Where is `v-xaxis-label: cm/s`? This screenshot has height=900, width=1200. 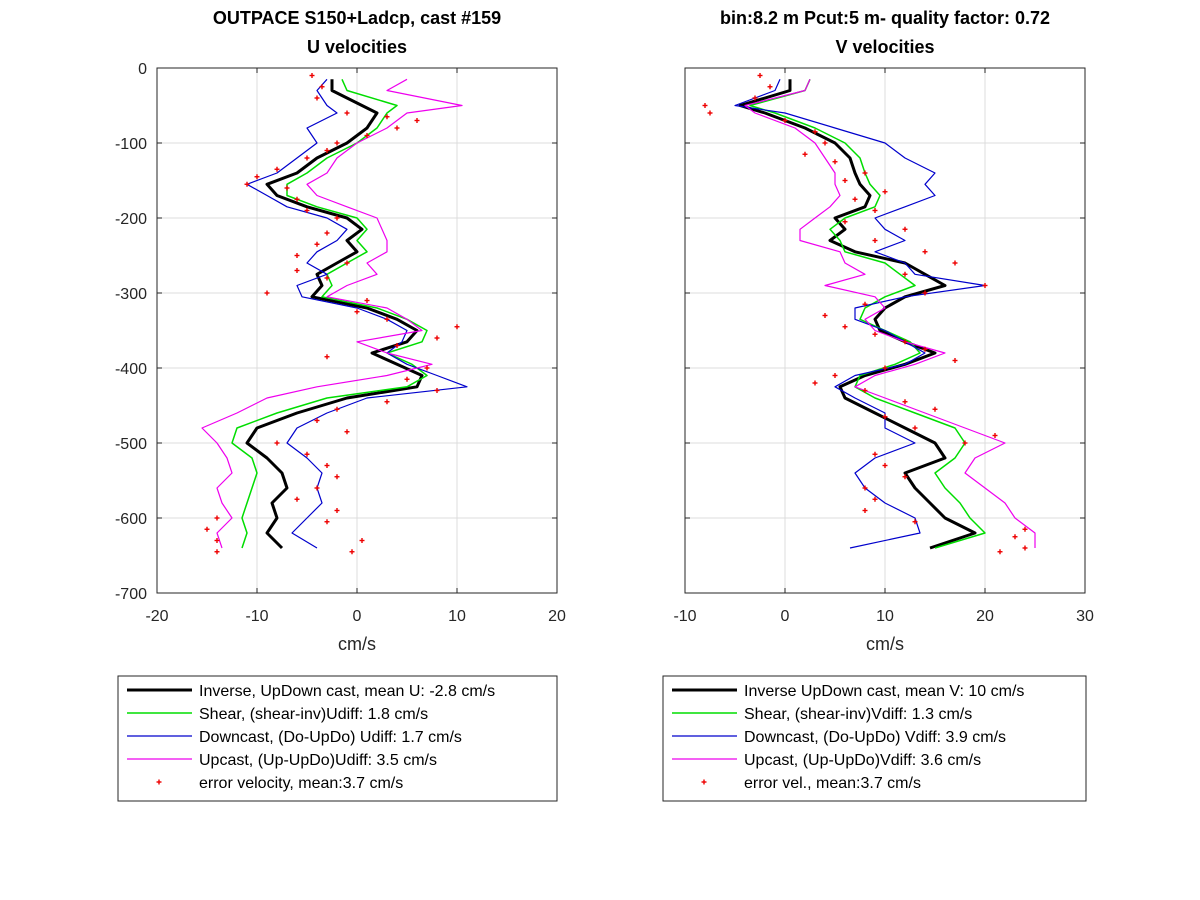 v-xaxis-label: cm/s is located at coordinates (885, 644).